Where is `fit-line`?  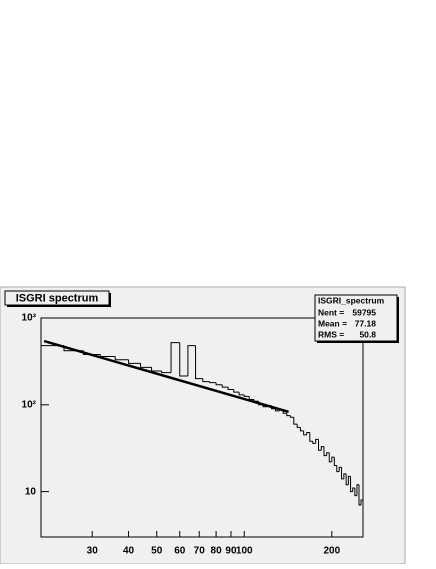
fit-line is located at coordinates (166, 376).